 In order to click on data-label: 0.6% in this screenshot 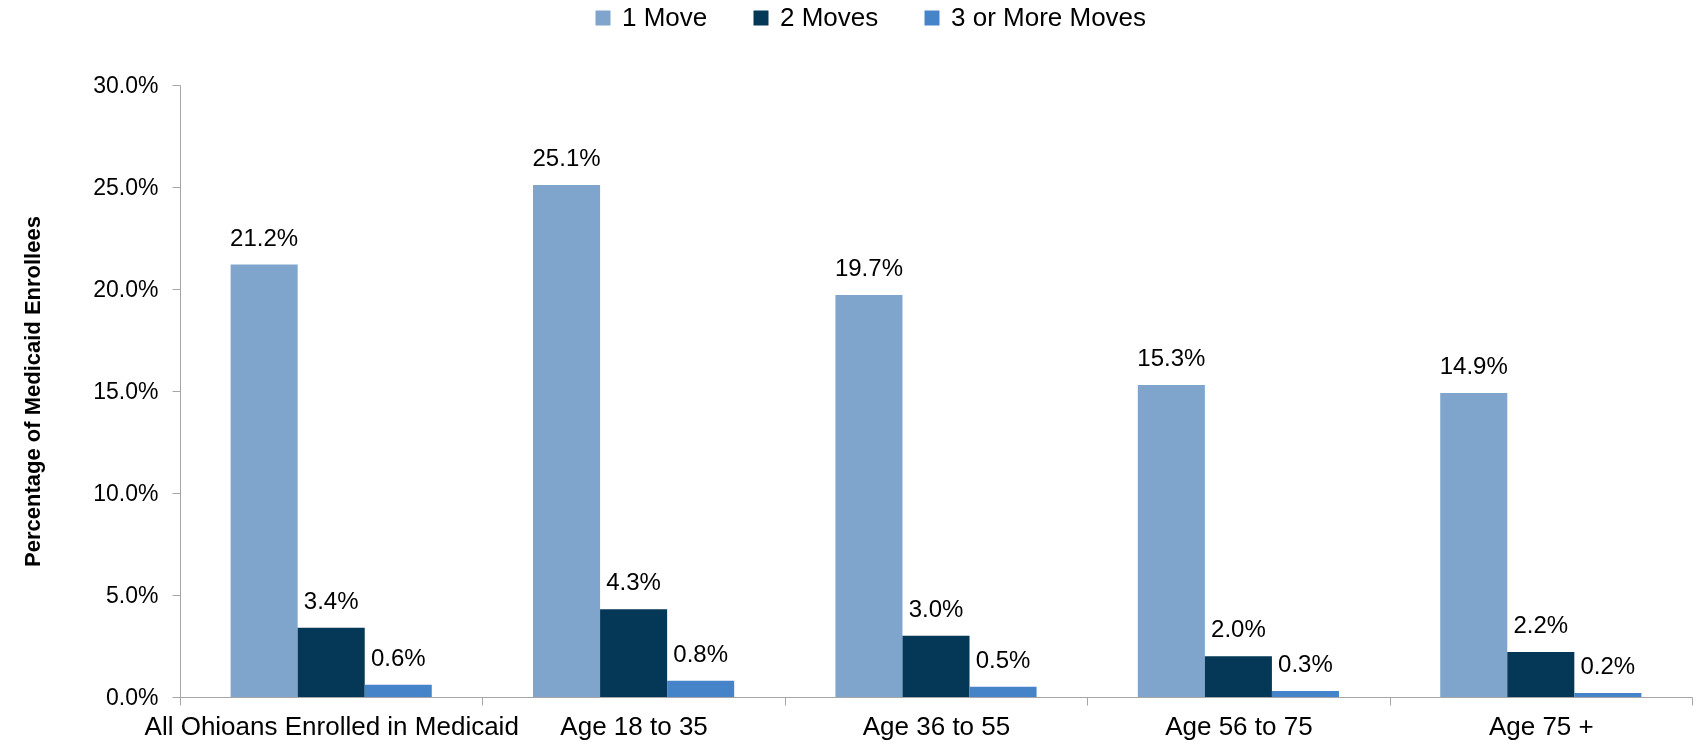, I will do `click(398, 657)`.